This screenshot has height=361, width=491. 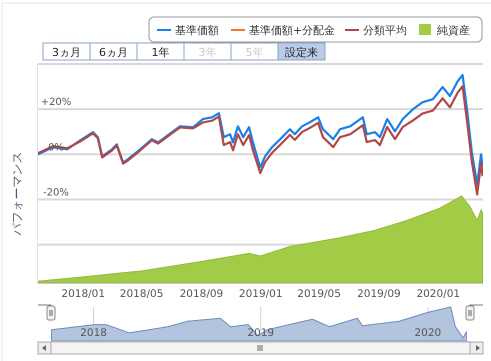 What do you see at coordinates (56, 102) in the screenshot?
I see `y-tick-label: +20%` at bounding box center [56, 102].